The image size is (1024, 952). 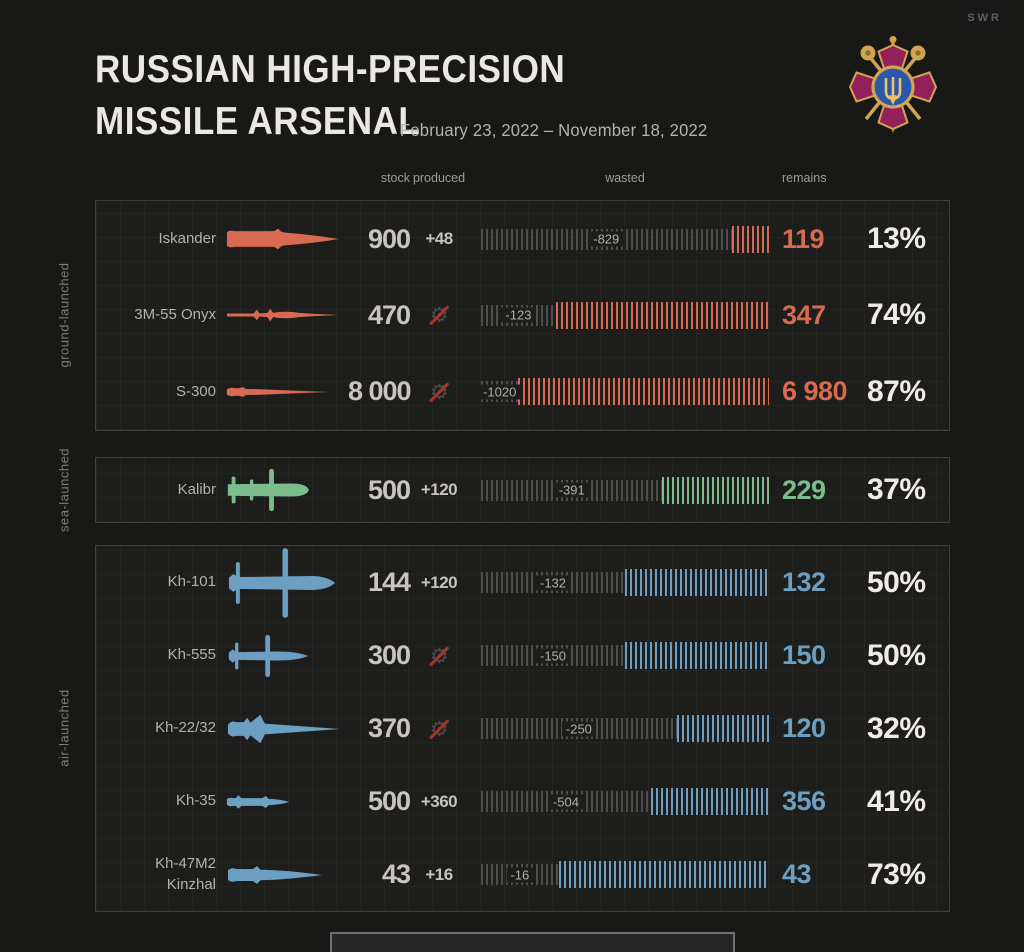 I want to click on missile-row: Kh-101 144 +120 -132 132 50%, so click(x=522, y=582).